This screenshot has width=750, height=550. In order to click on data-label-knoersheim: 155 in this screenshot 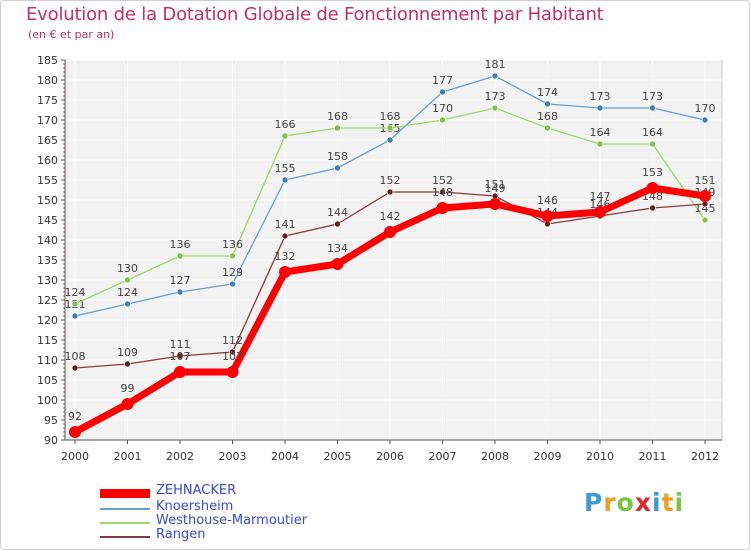, I will do `click(285, 168)`.